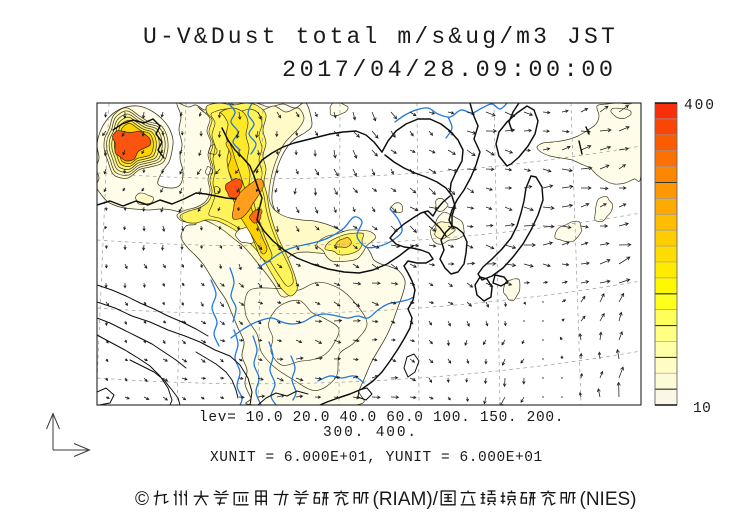 The height and width of the screenshot is (532, 752). What do you see at coordinates (376, 458) in the screenshot?
I see `svg-text:XUNIT = 6.000E+01, YUNIT = 6.0: XUNIT = 6.000E+01, YUNIT = 6.000E+01` at bounding box center [376, 458].